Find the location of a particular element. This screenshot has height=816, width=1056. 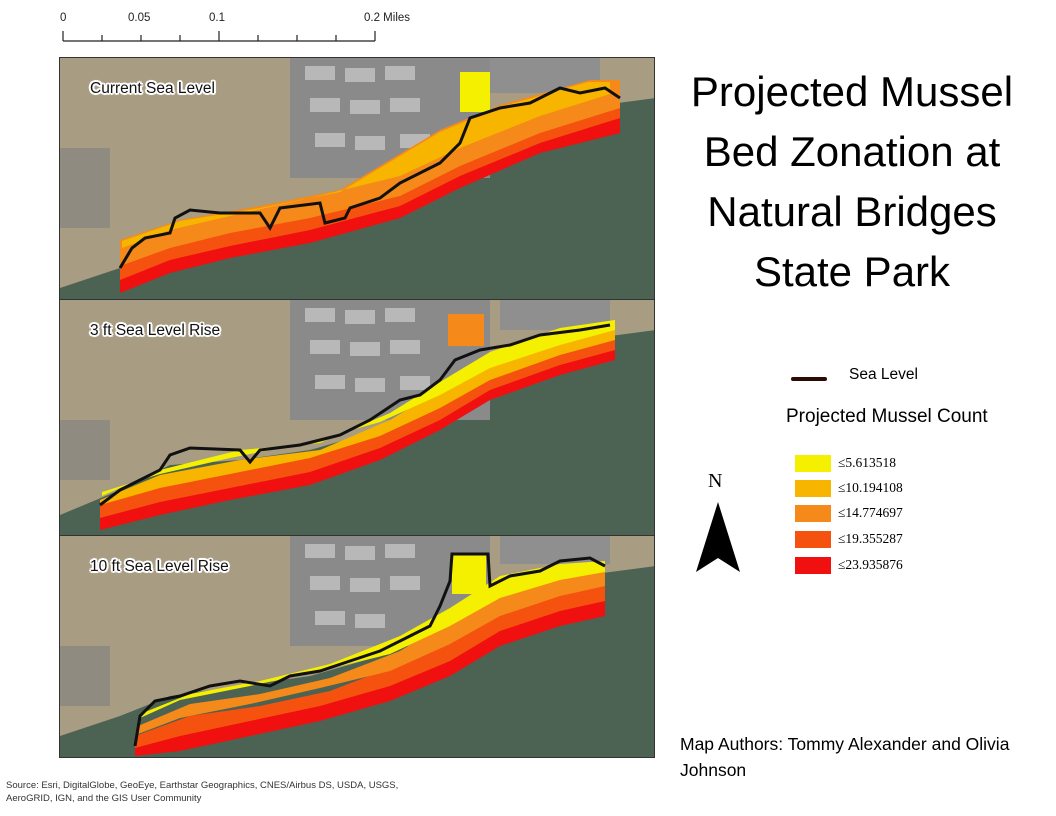

scale-label-01: 0.1 is located at coordinates (217, 18).